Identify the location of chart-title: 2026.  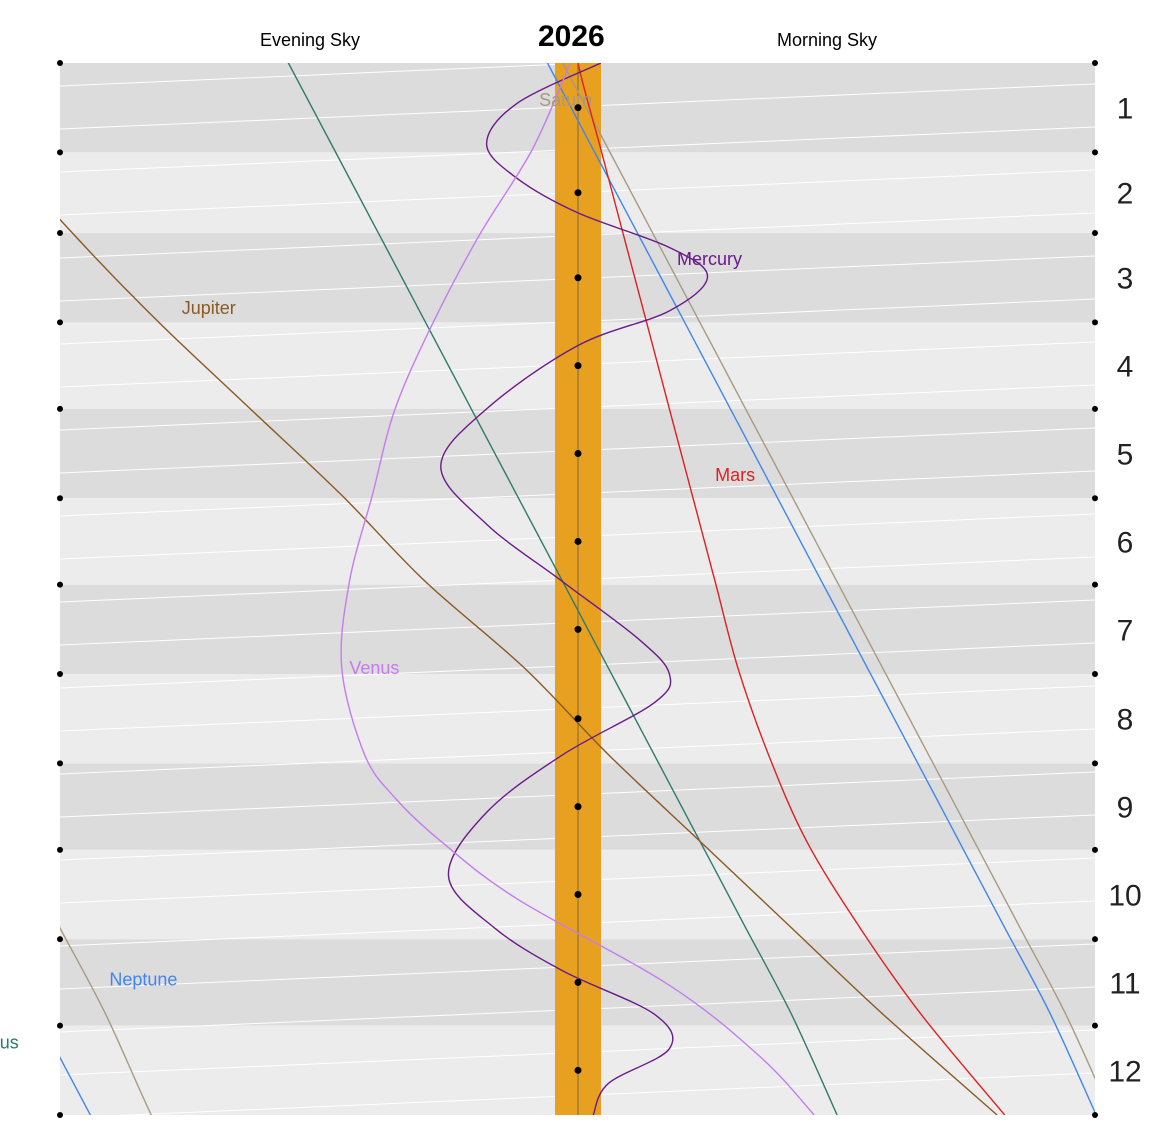
(571, 36).